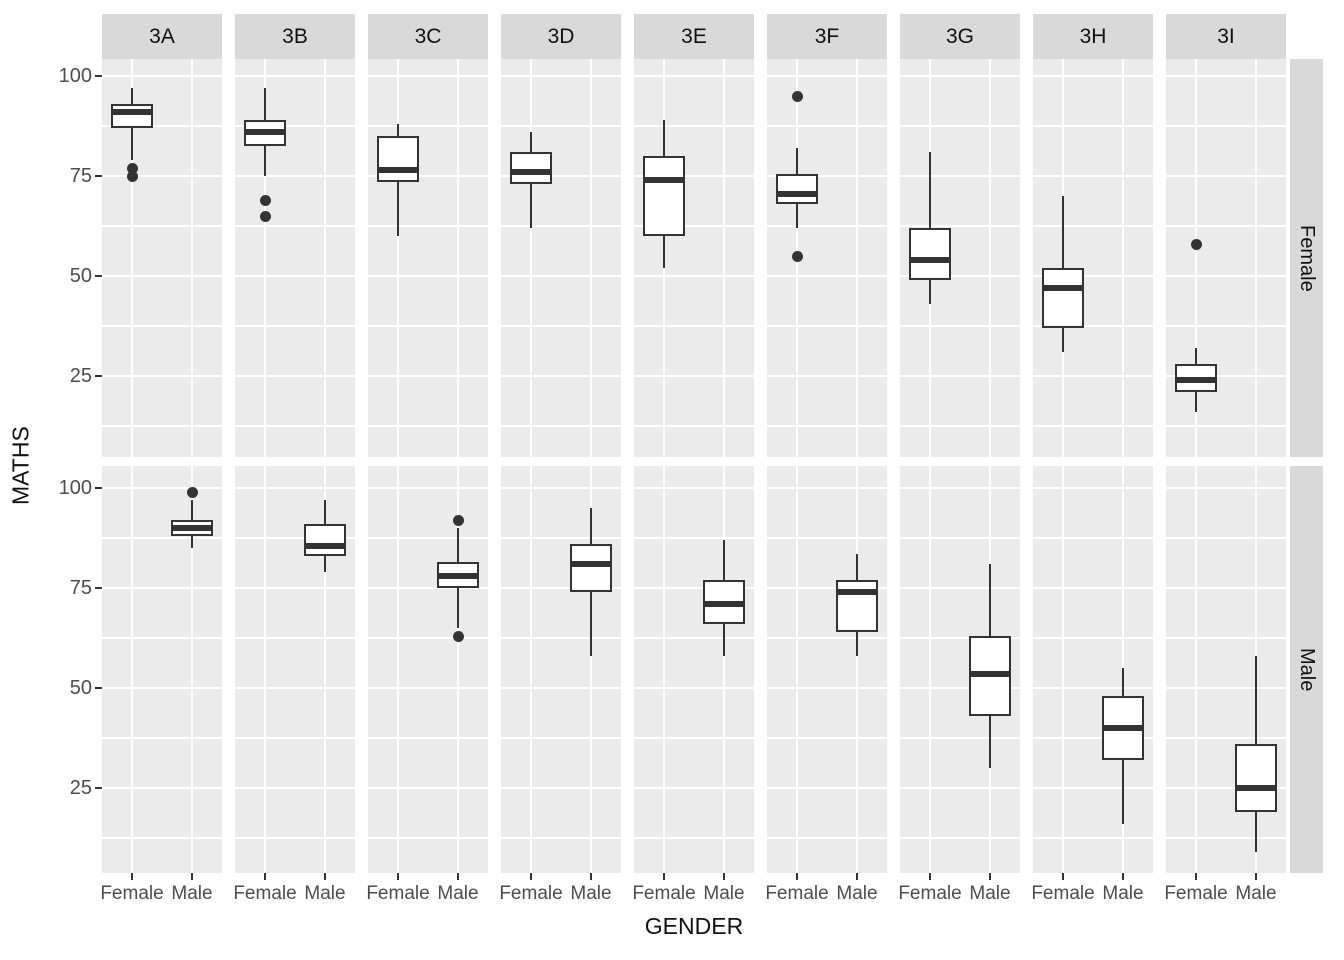  I want to click on facet-strip-3C: 3C, so click(428, 36).